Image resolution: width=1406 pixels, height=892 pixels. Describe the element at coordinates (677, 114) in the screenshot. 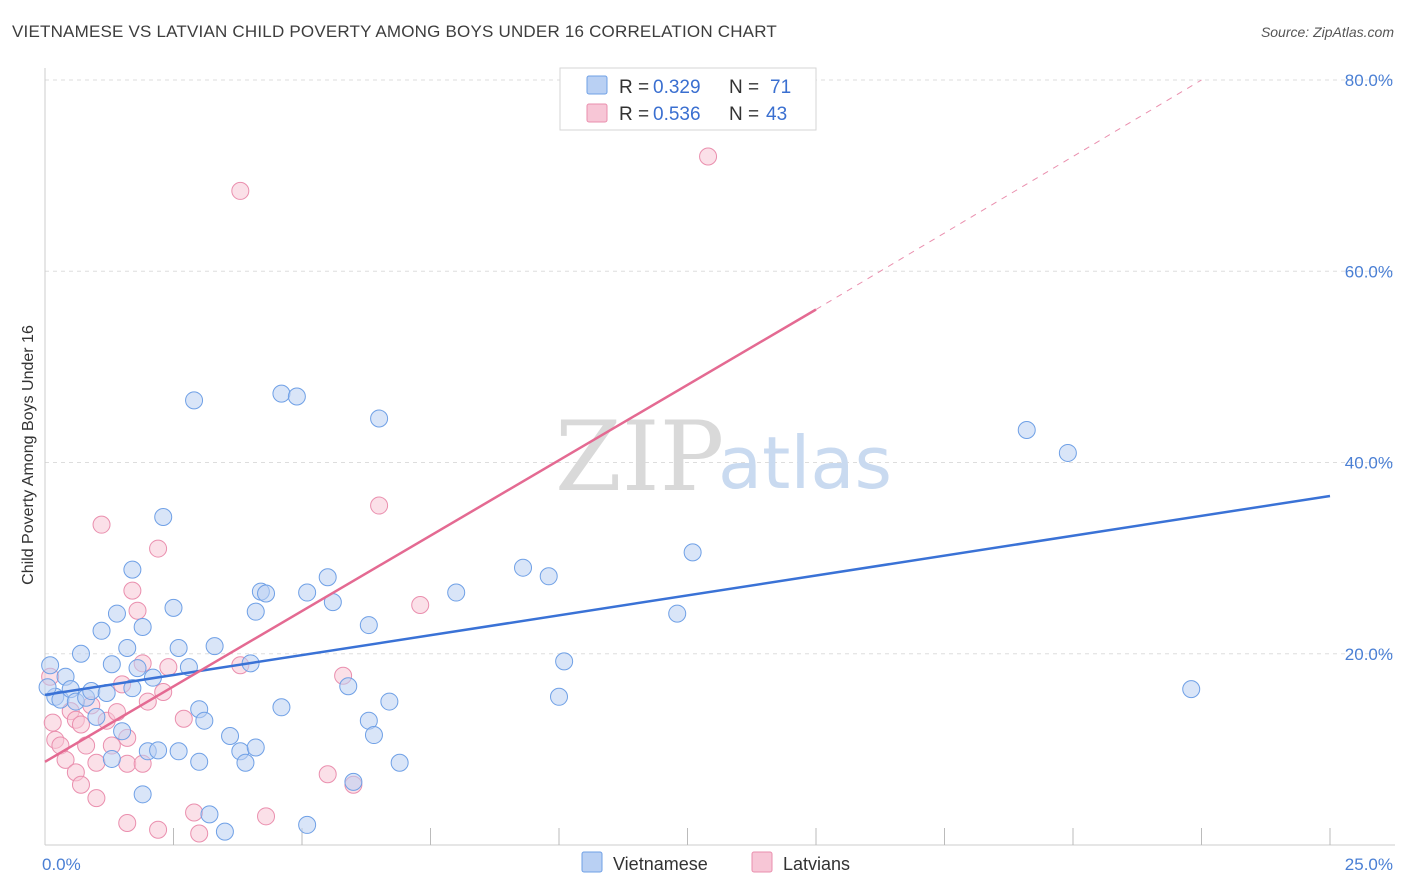

I see `legend-r-value-2: 0.536` at that location.